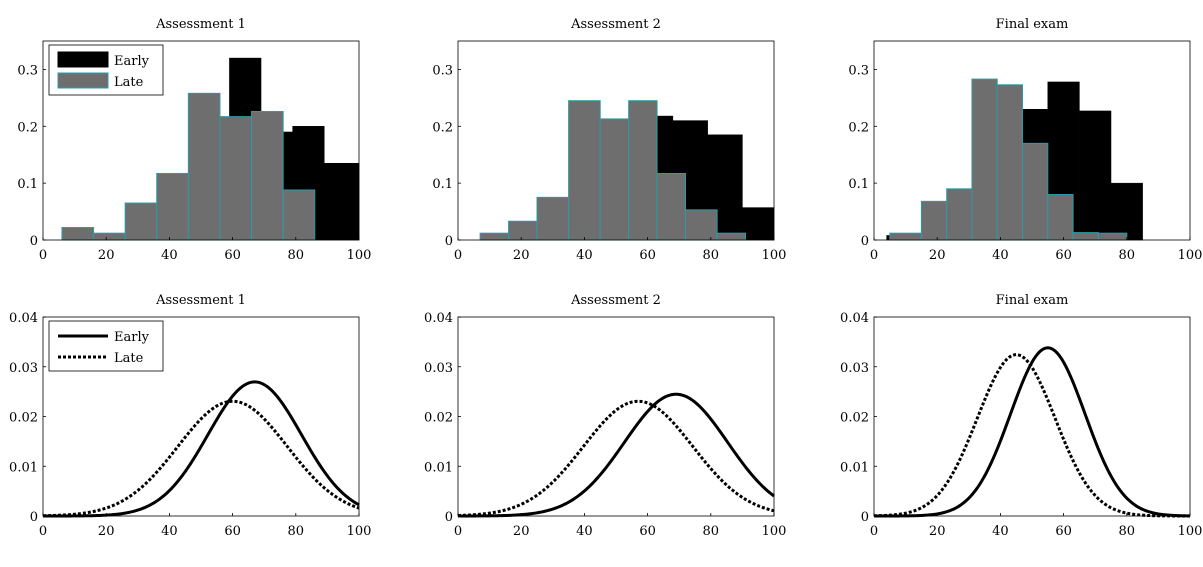 The height and width of the screenshot is (567, 1203). Describe the element at coordinates (615, 300) in the screenshot. I see `panel-title: Assessment 2` at that location.